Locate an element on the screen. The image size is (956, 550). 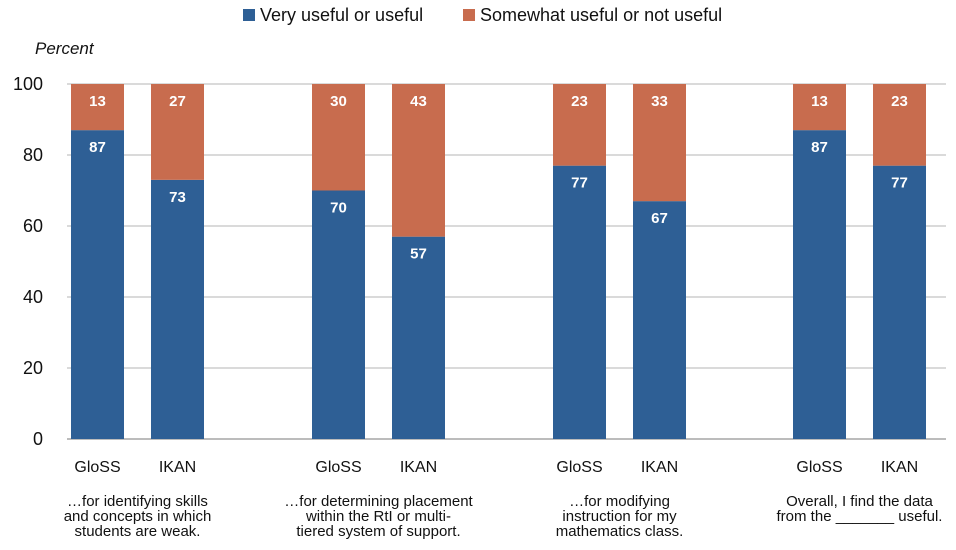
legend-swatch-somewhat-useful is located at coordinates (469, 15).